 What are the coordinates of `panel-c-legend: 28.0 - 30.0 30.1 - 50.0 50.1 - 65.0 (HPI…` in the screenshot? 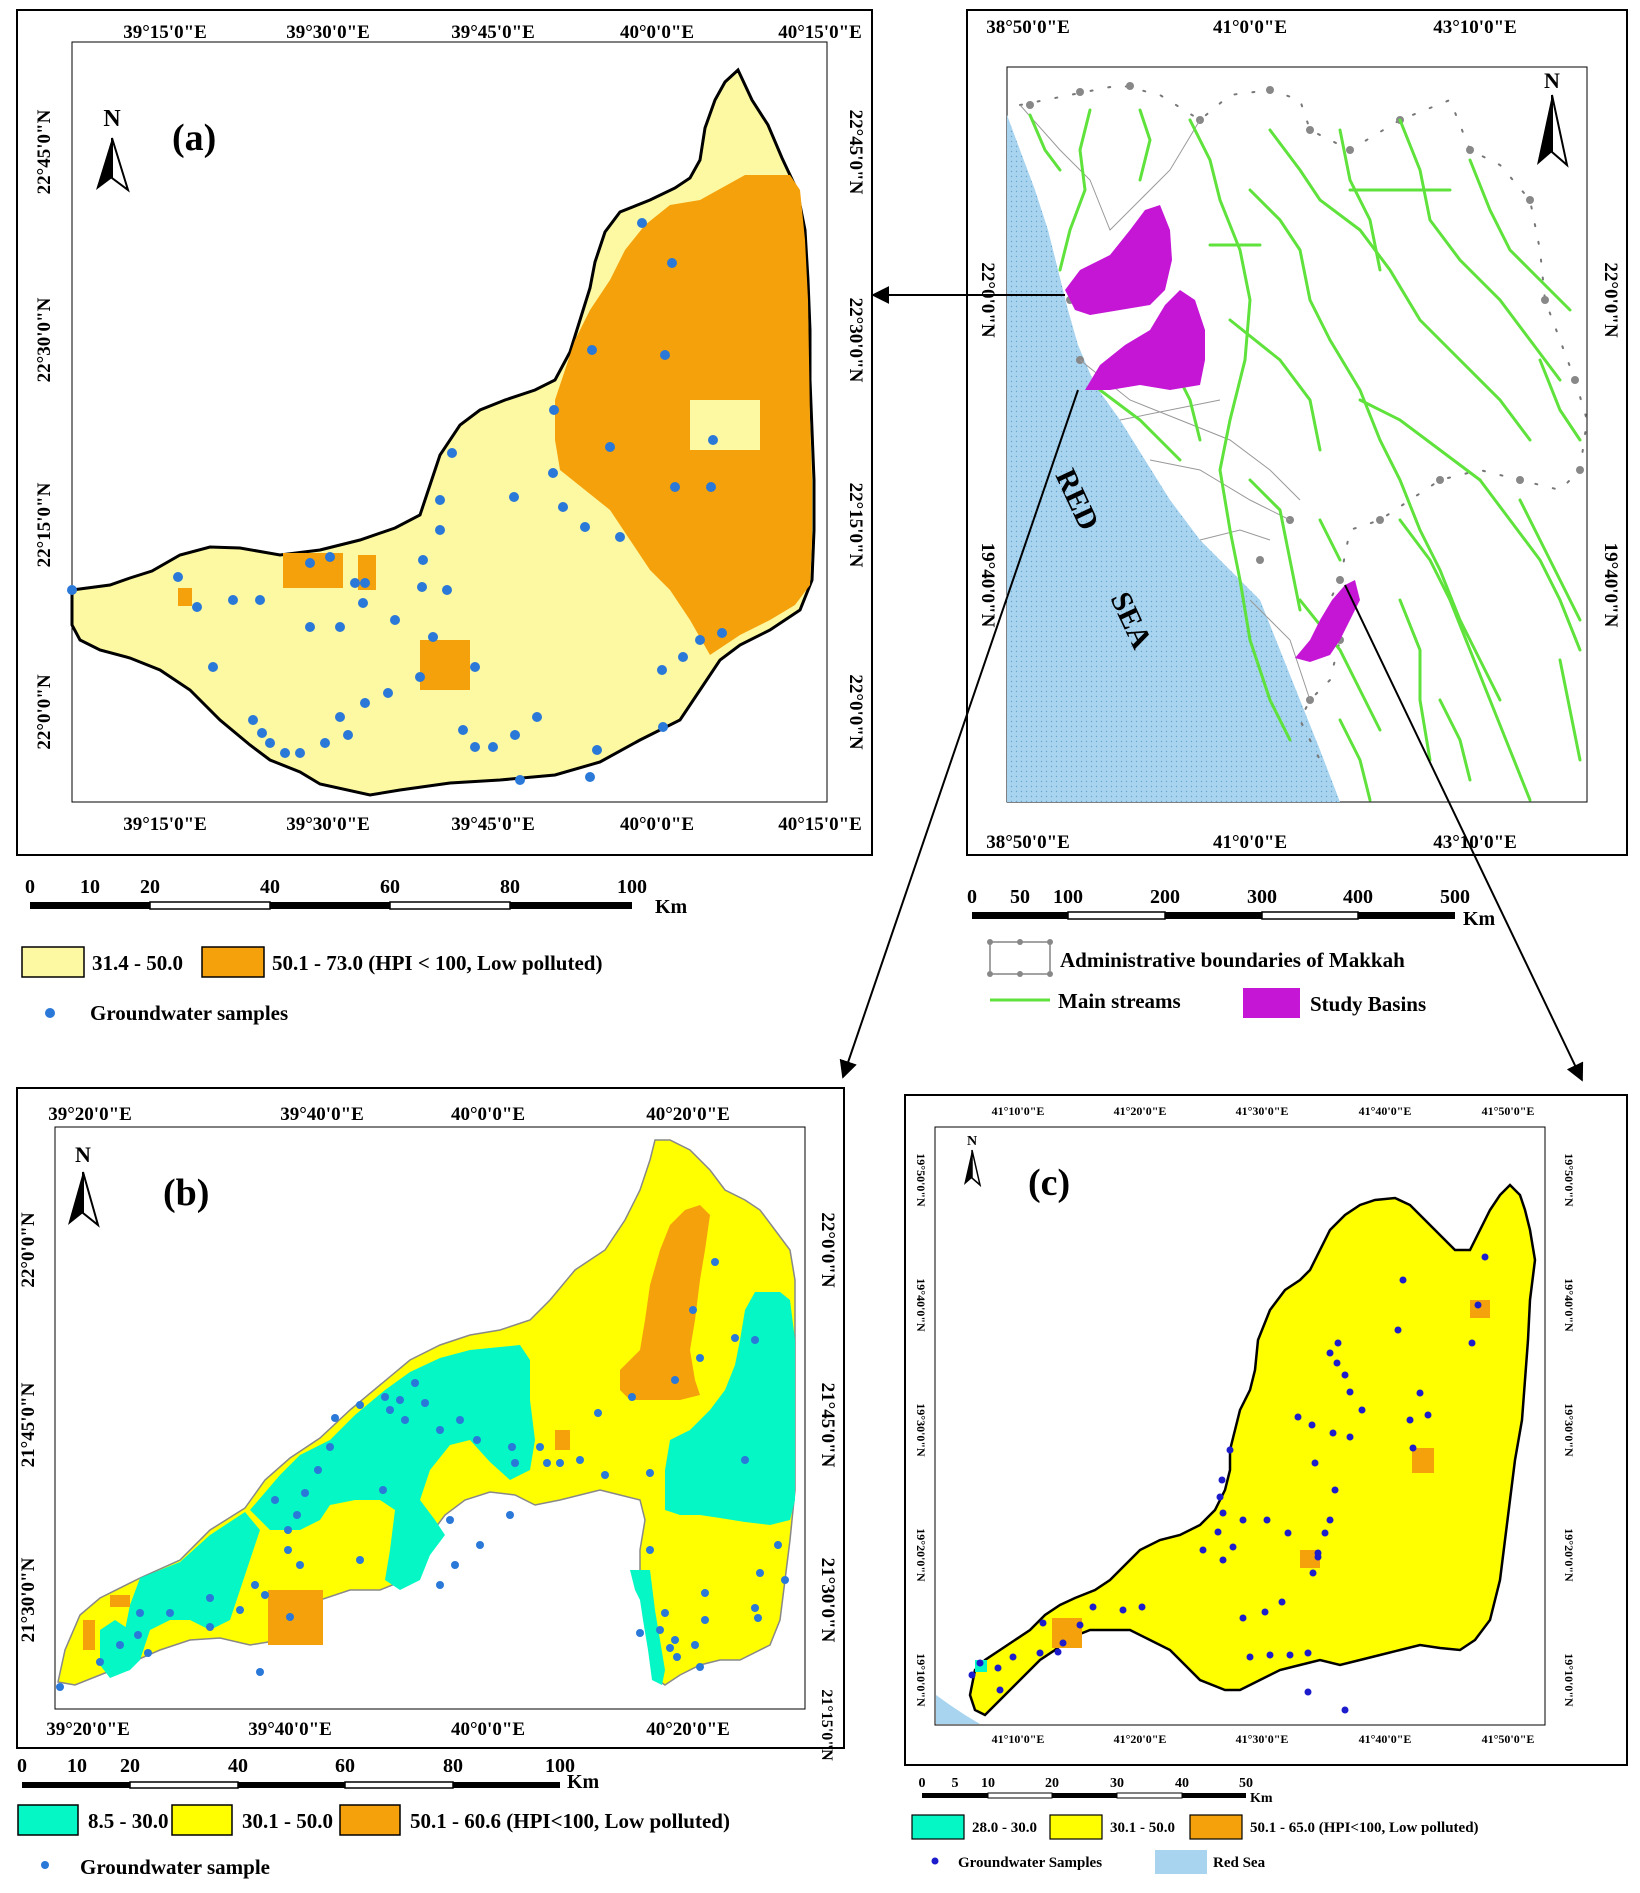 It's located at (1195, 1844).